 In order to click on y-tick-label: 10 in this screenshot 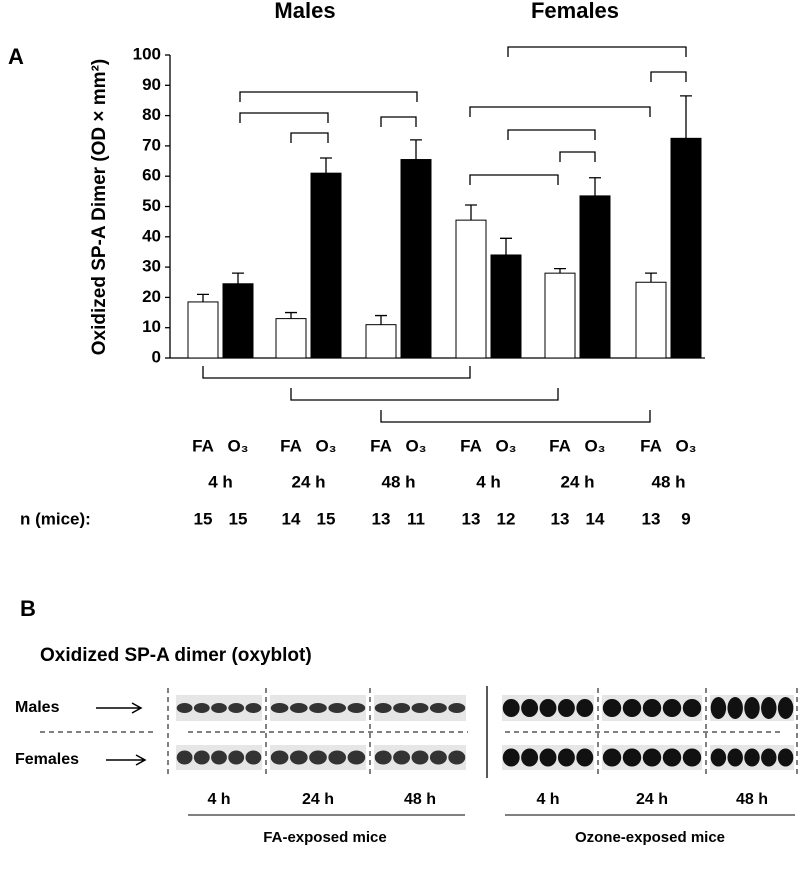, I will do `click(151, 326)`.